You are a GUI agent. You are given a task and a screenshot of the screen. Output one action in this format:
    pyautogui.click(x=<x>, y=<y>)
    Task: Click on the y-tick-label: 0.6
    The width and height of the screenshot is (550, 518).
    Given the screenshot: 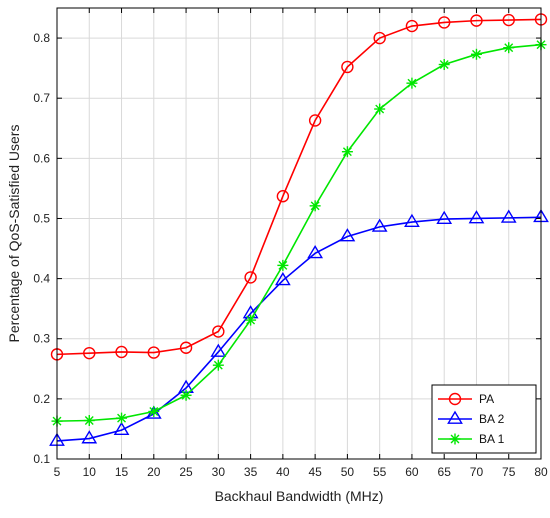 What is the action you would take?
    pyautogui.click(x=41, y=158)
    